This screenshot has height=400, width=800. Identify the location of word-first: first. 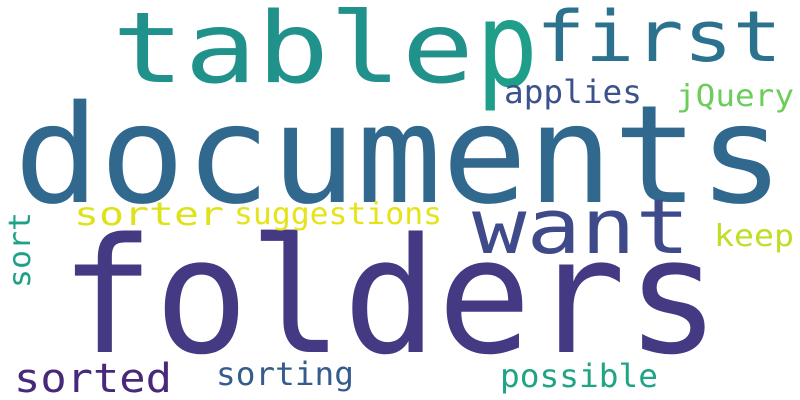
(659, 39).